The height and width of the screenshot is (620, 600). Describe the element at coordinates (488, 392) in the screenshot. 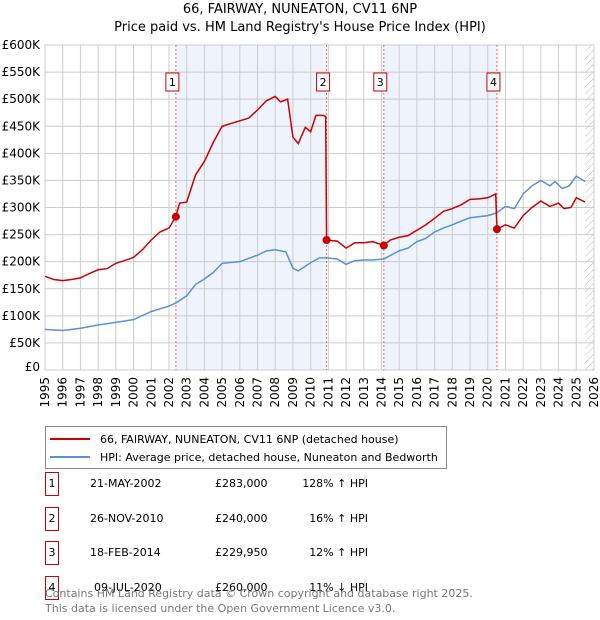

I see `x-tick-label: 2020` at that location.